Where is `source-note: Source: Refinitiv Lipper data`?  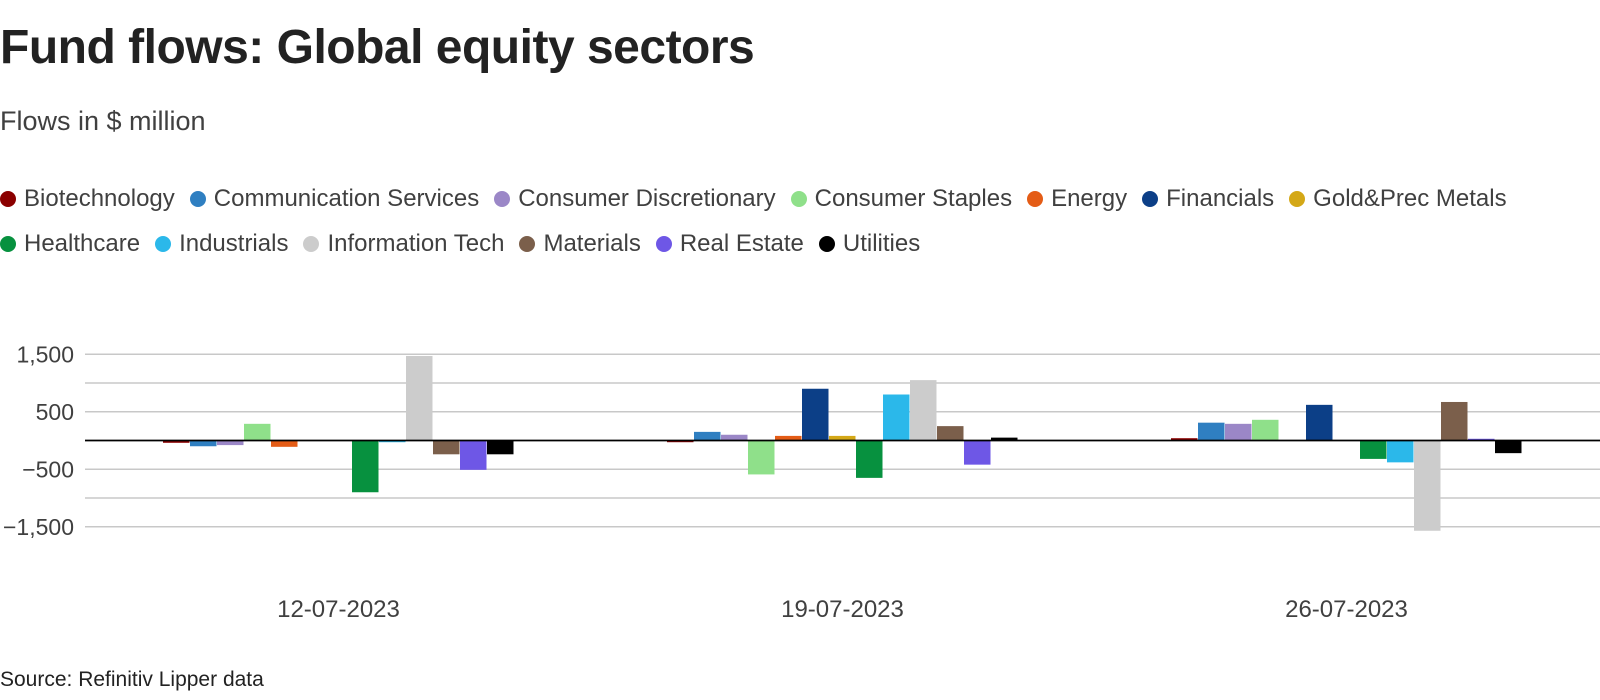 source-note: Source: Refinitiv Lipper data is located at coordinates (132, 679).